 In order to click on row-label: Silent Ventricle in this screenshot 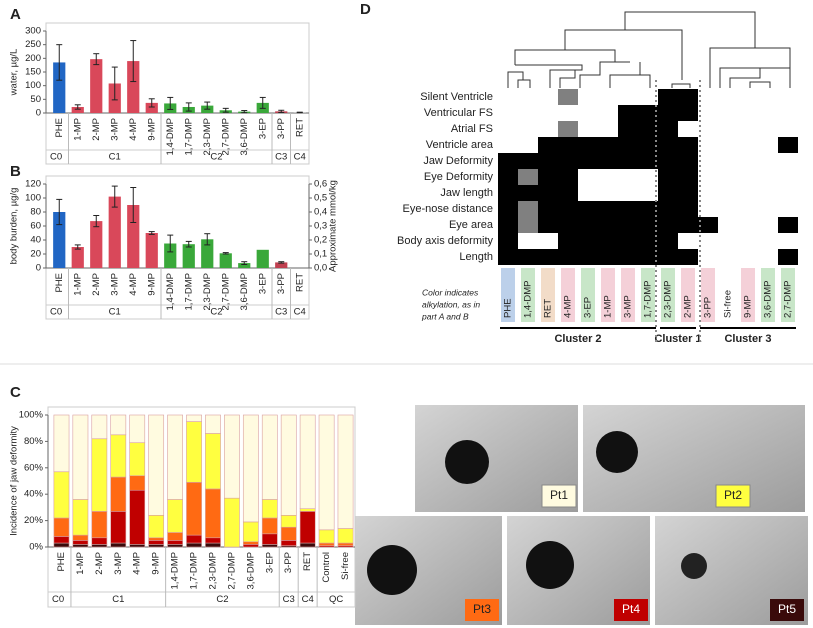, I will do `click(456, 97)`.